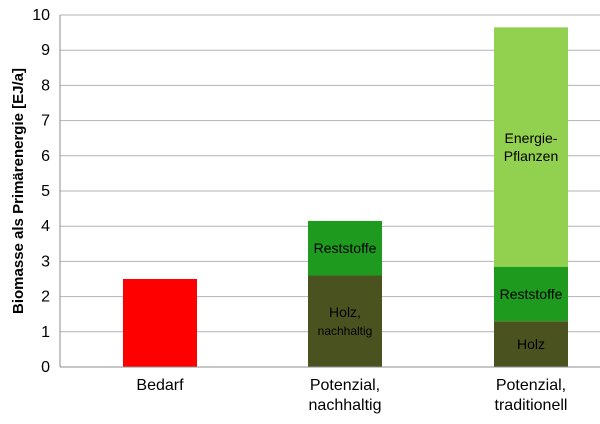 Image resolution: width=600 pixels, height=424 pixels. I want to click on y-axis-title: Biomasse als Primärenergie [EJ/a], so click(18, 191).